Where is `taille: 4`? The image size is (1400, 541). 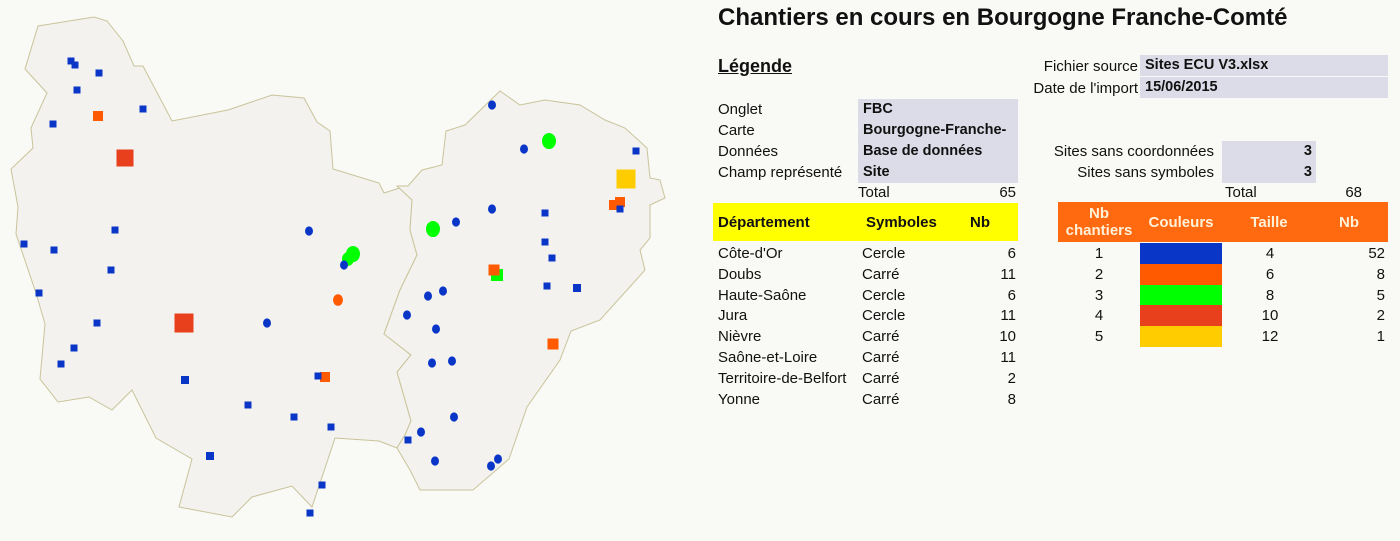 taille: 4 is located at coordinates (1270, 253).